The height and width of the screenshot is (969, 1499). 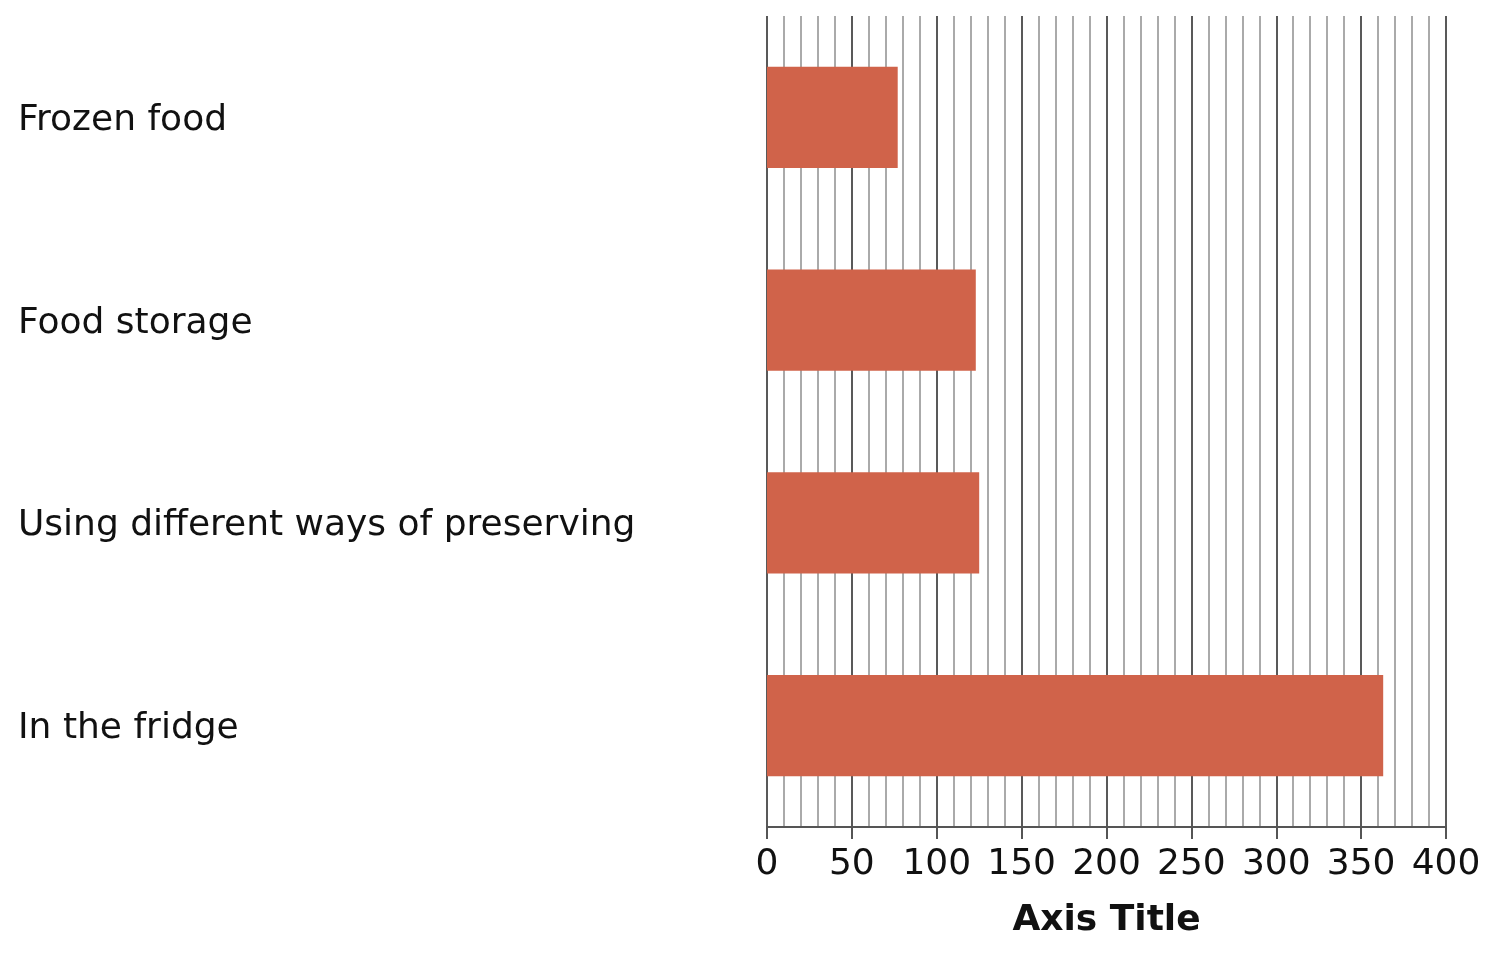 I want to click on y-tick-label: In the fridge, so click(x=128, y=726).